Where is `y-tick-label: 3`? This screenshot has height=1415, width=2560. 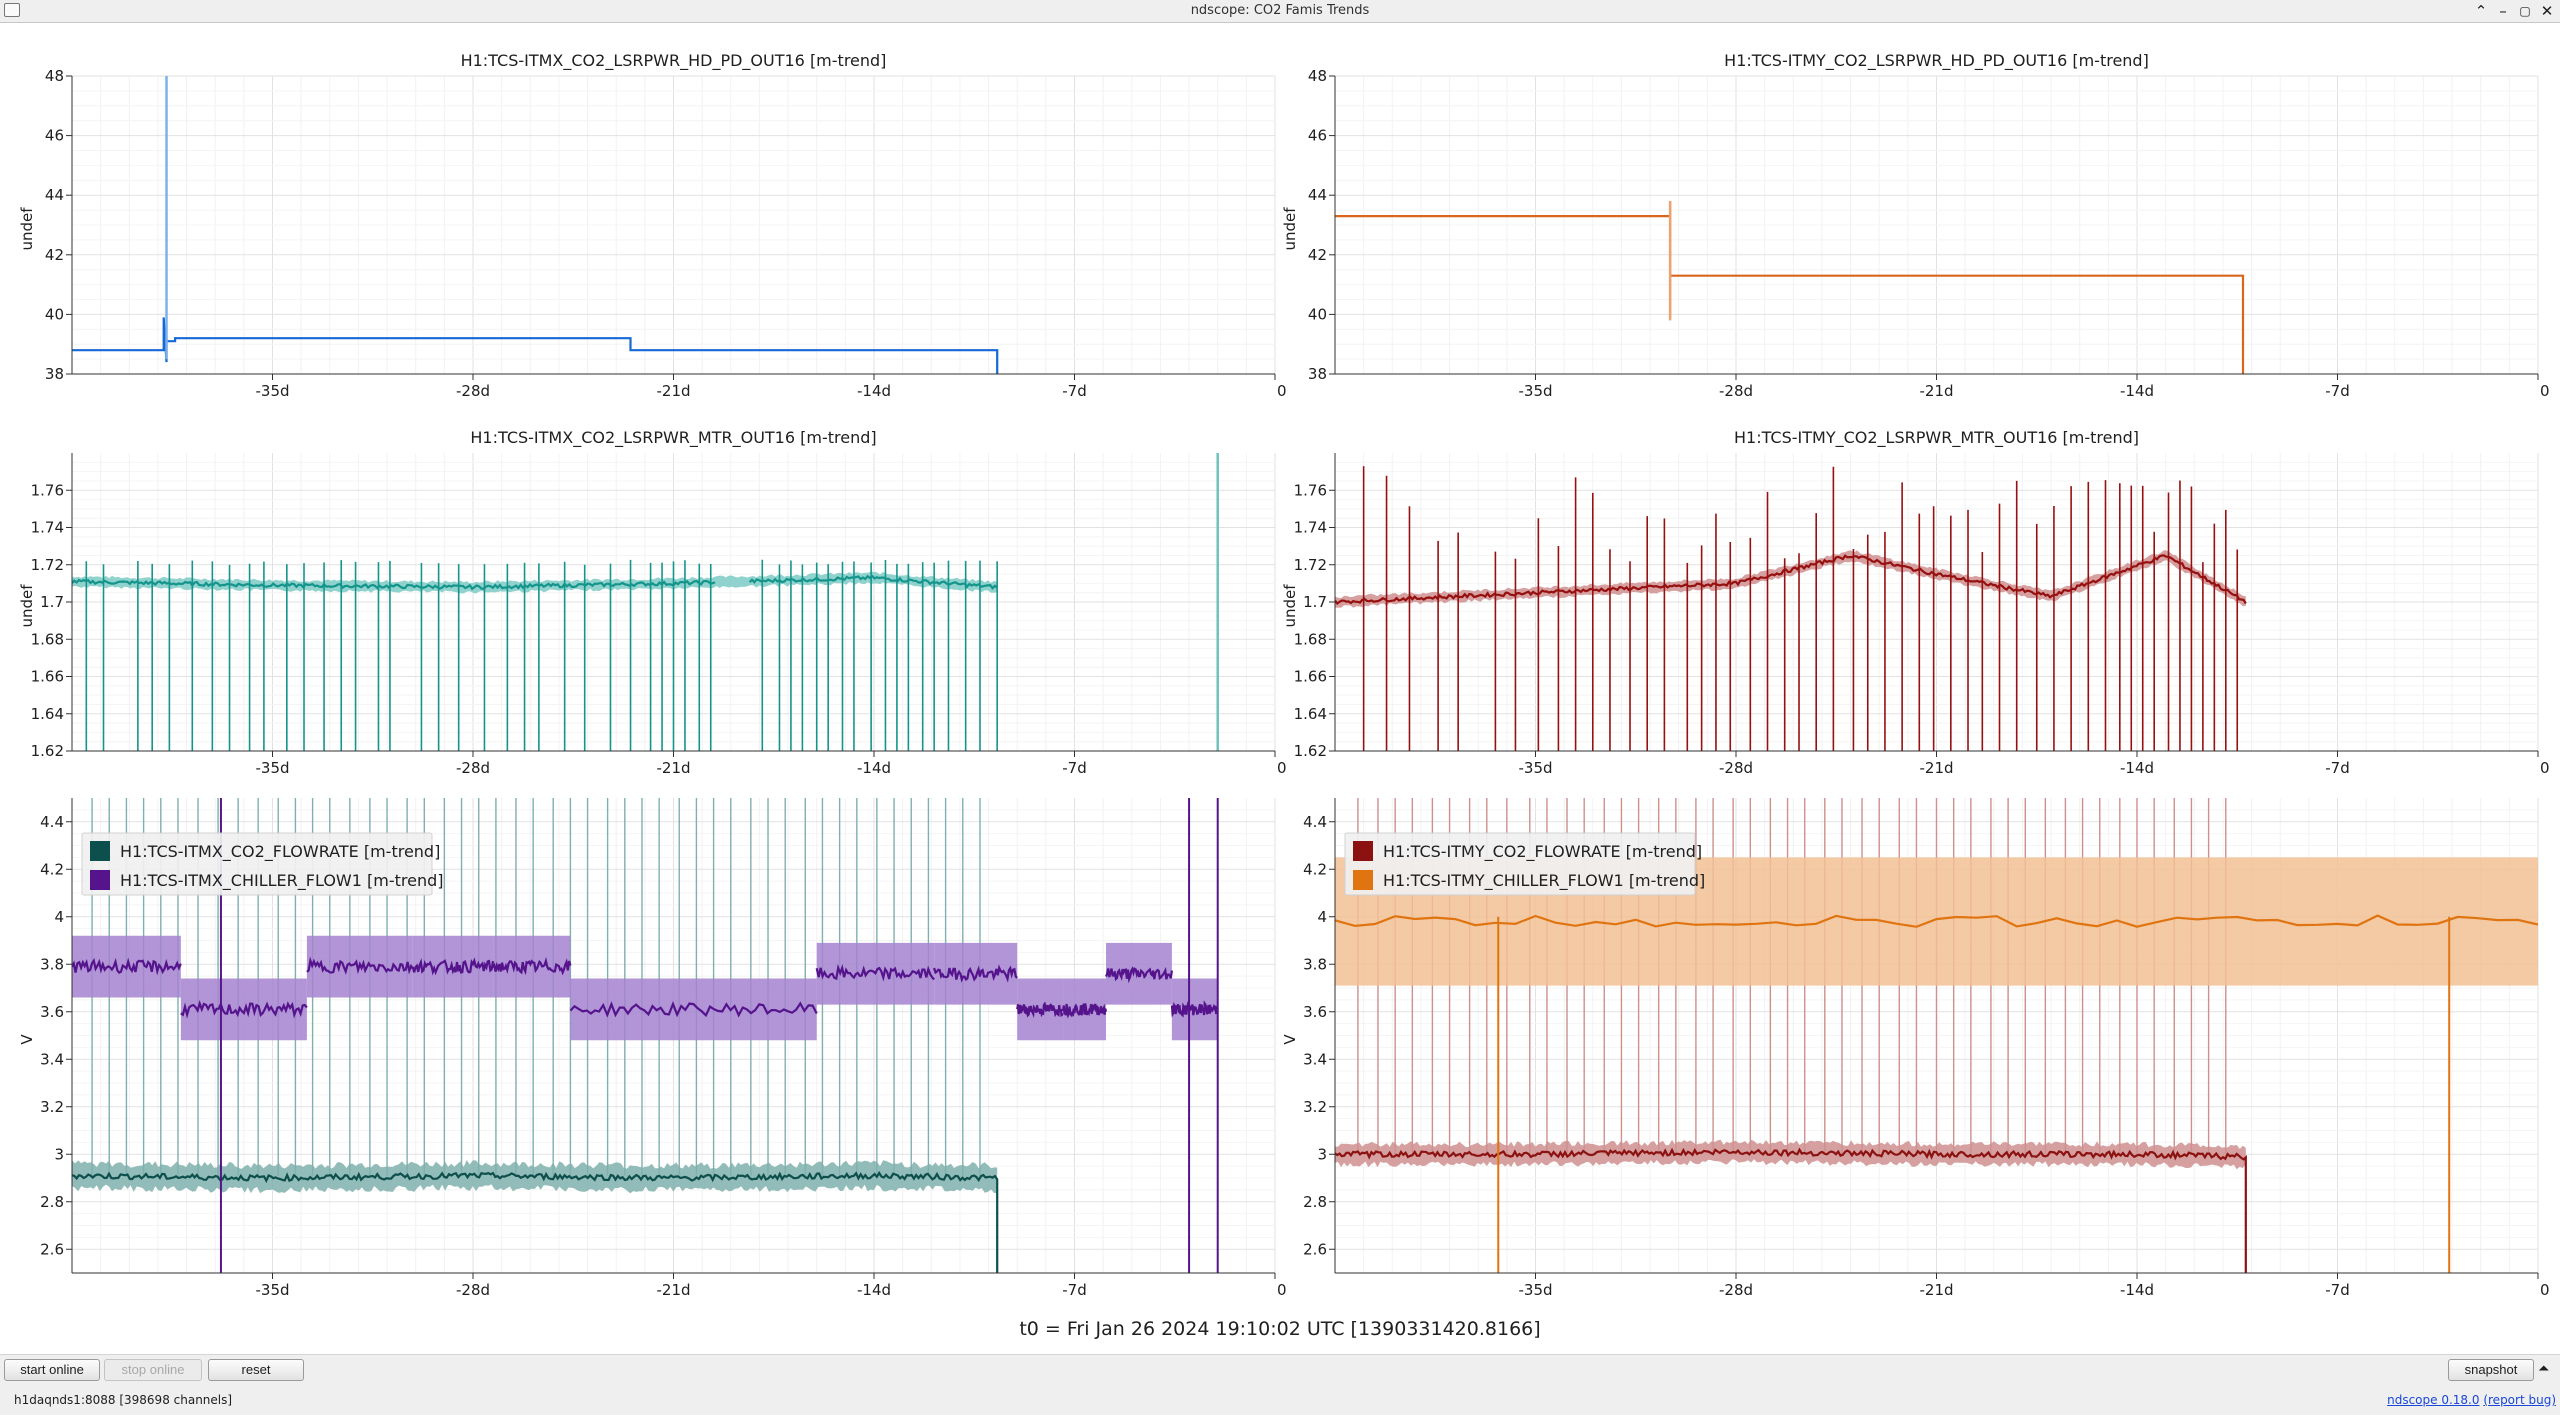
y-tick-label: 3 is located at coordinates (1322, 1154).